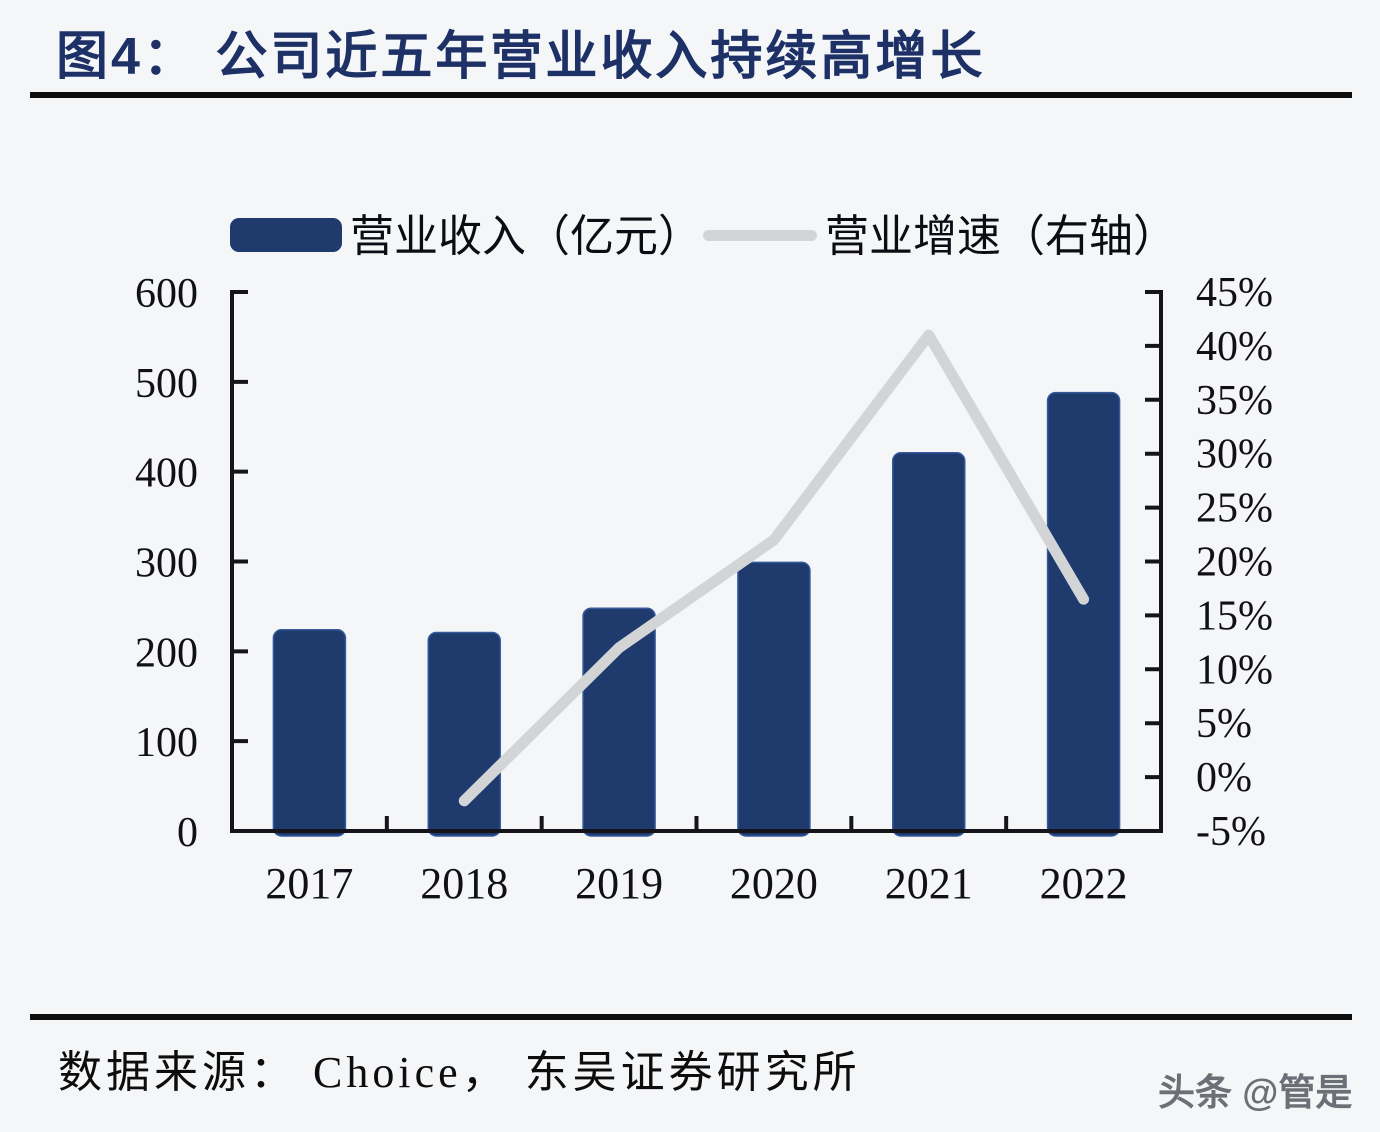  Describe the element at coordinates (691, 95) in the screenshot. I see `title-divider` at that location.